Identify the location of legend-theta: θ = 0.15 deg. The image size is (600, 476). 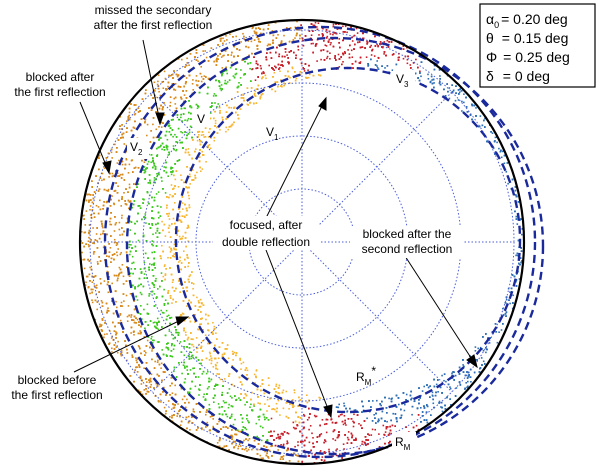
(527, 38).